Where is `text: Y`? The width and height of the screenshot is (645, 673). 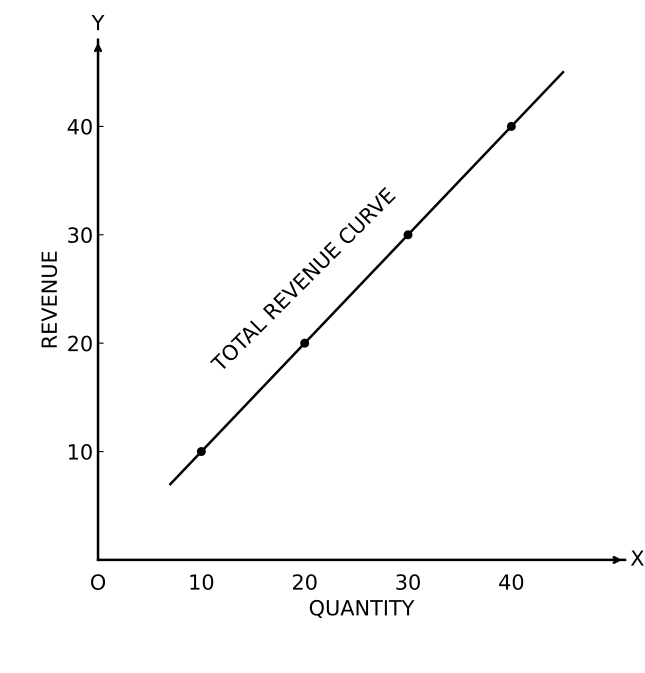
text: Y is located at coordinates (98, 22).